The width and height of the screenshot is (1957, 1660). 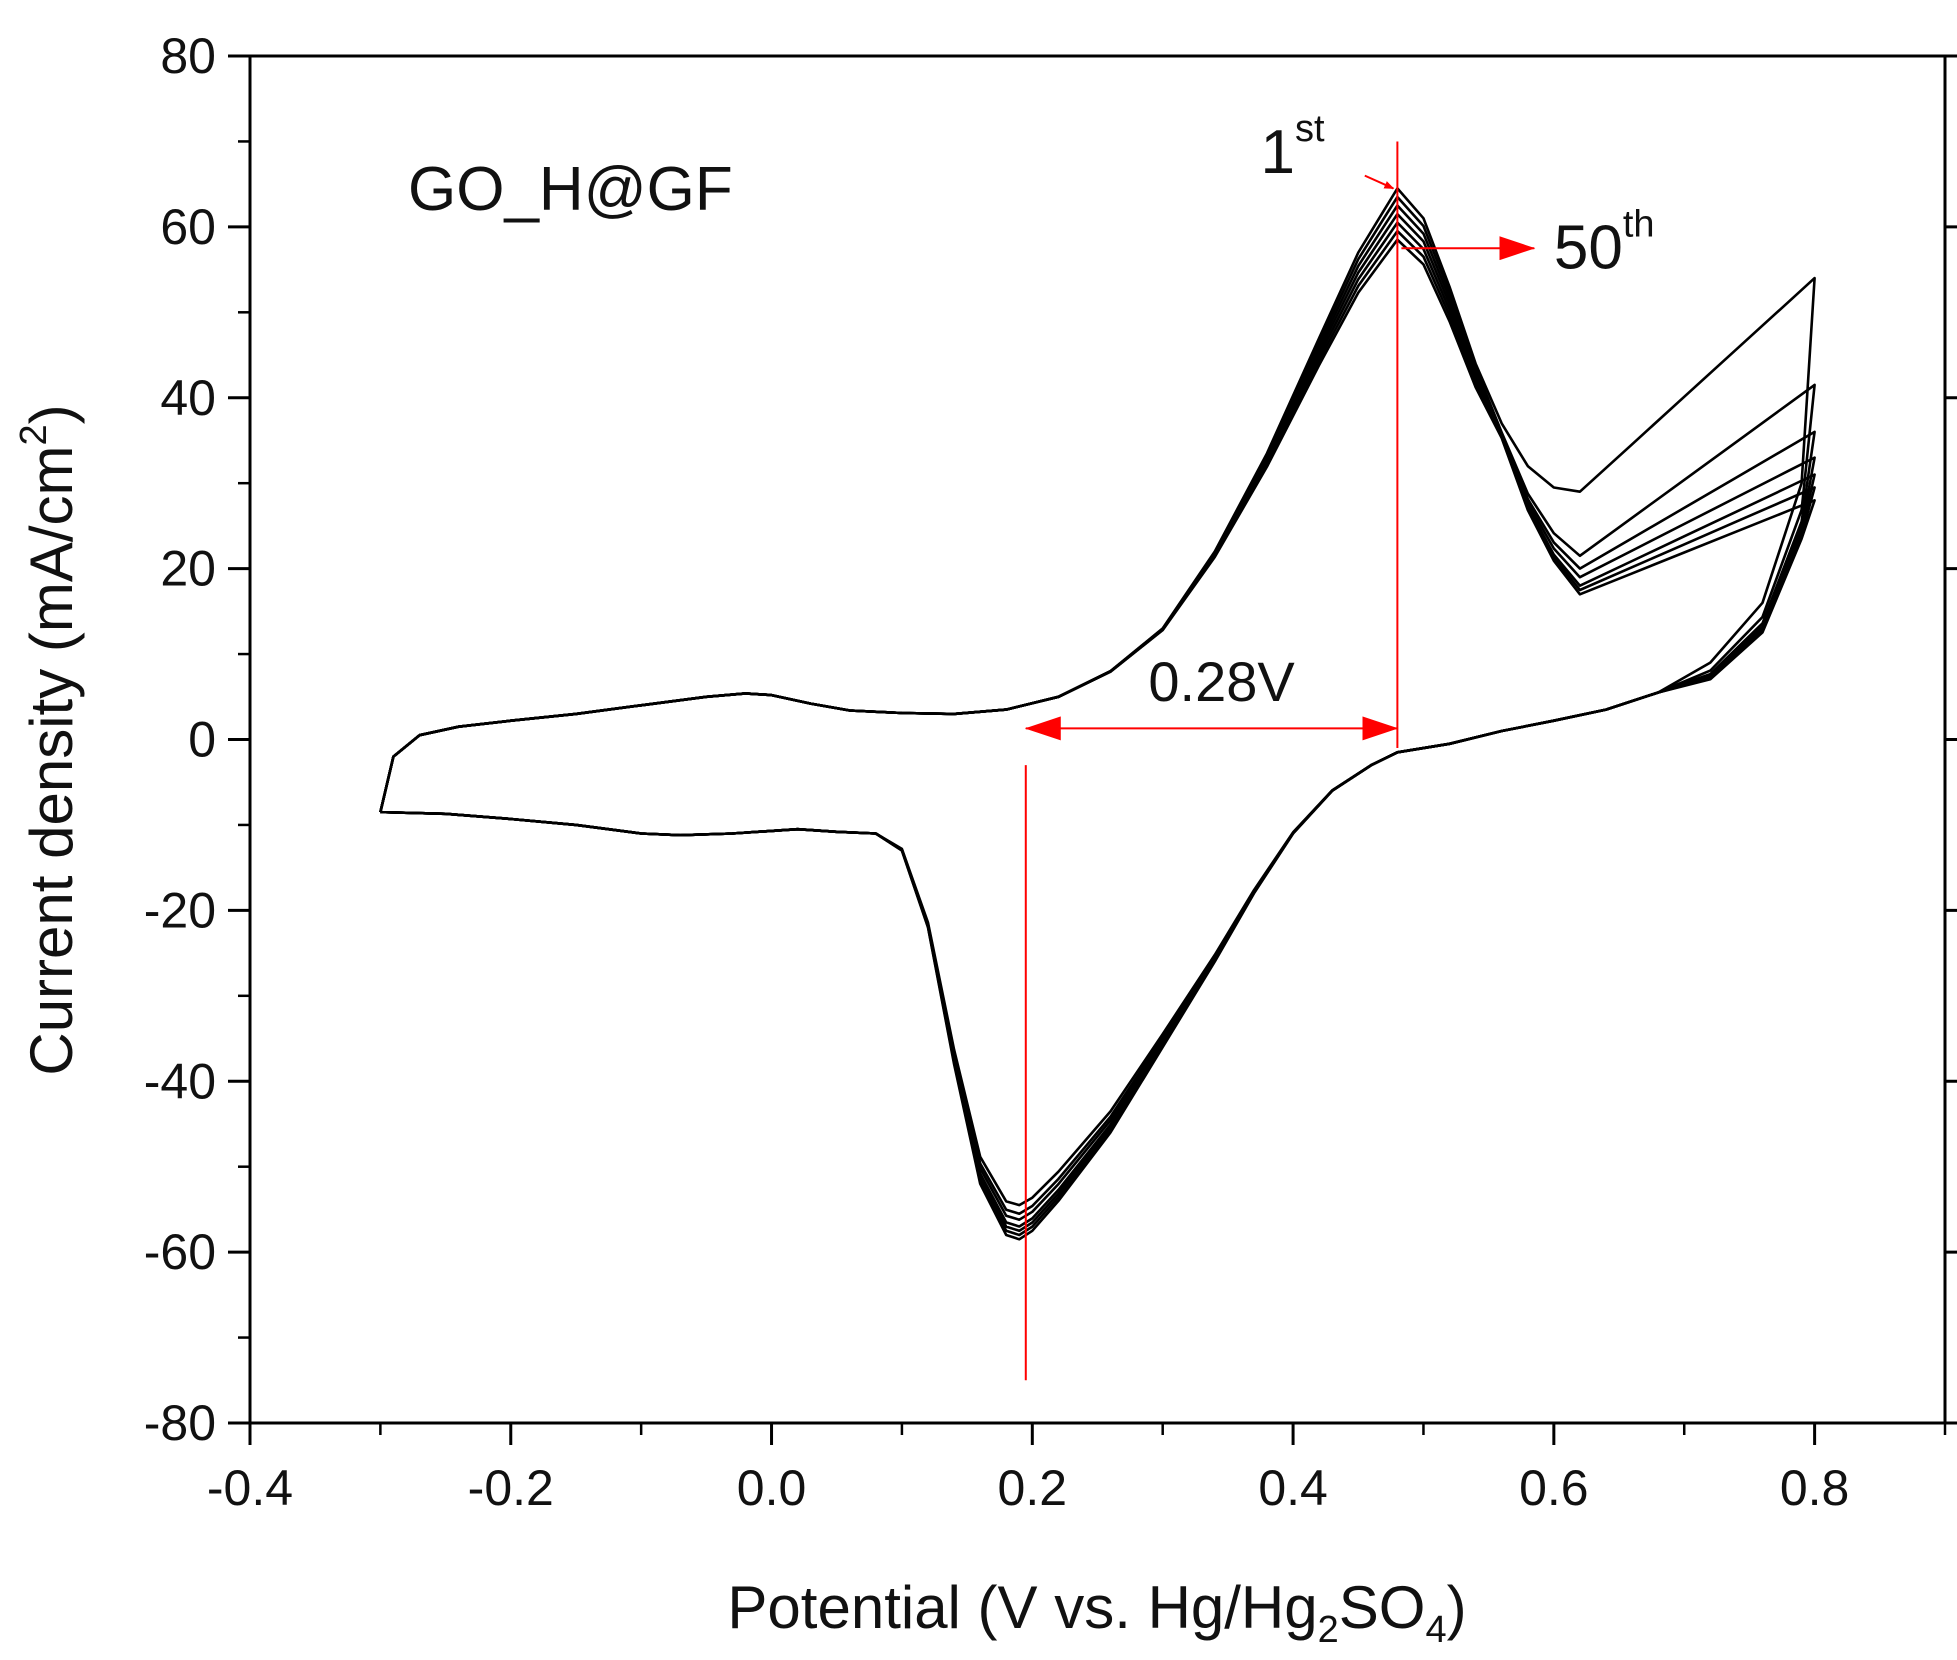 I want to click on x-tick-label: 0.0, so click(x=772, y=1488).